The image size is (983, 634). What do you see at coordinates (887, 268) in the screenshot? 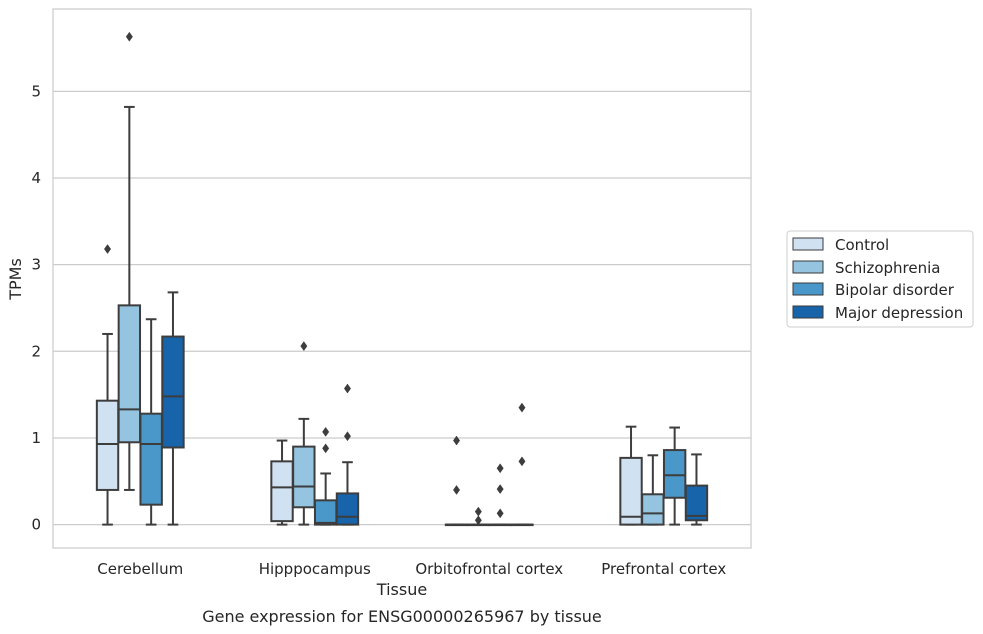
I see `legend-label-schizophrenia: Schizophrenia` at bounding box center [887, 268].